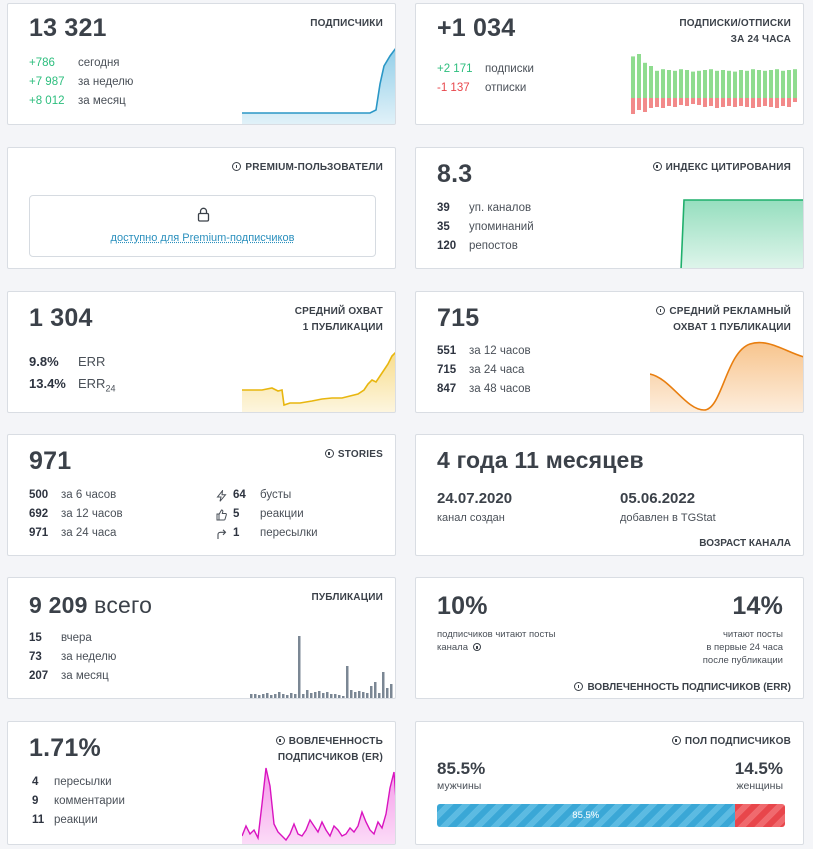 The width and height of the screenshot is (813, 849). Describe the element at coordinates (461, 768) in the screenshot. I see `male-value: 85.5%` at that location.